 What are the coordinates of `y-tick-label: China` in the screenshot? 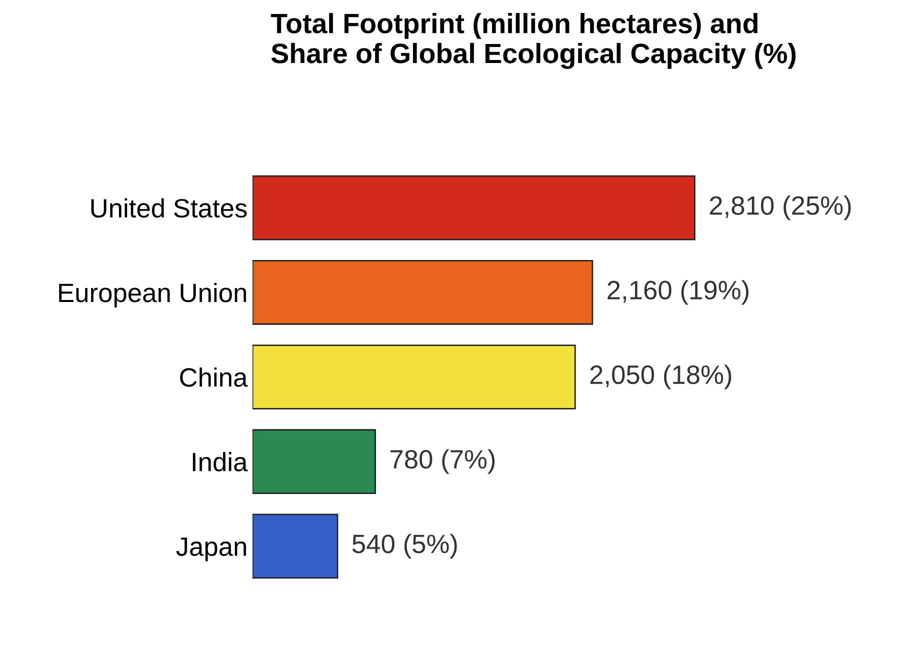 It's located at (214, 377).